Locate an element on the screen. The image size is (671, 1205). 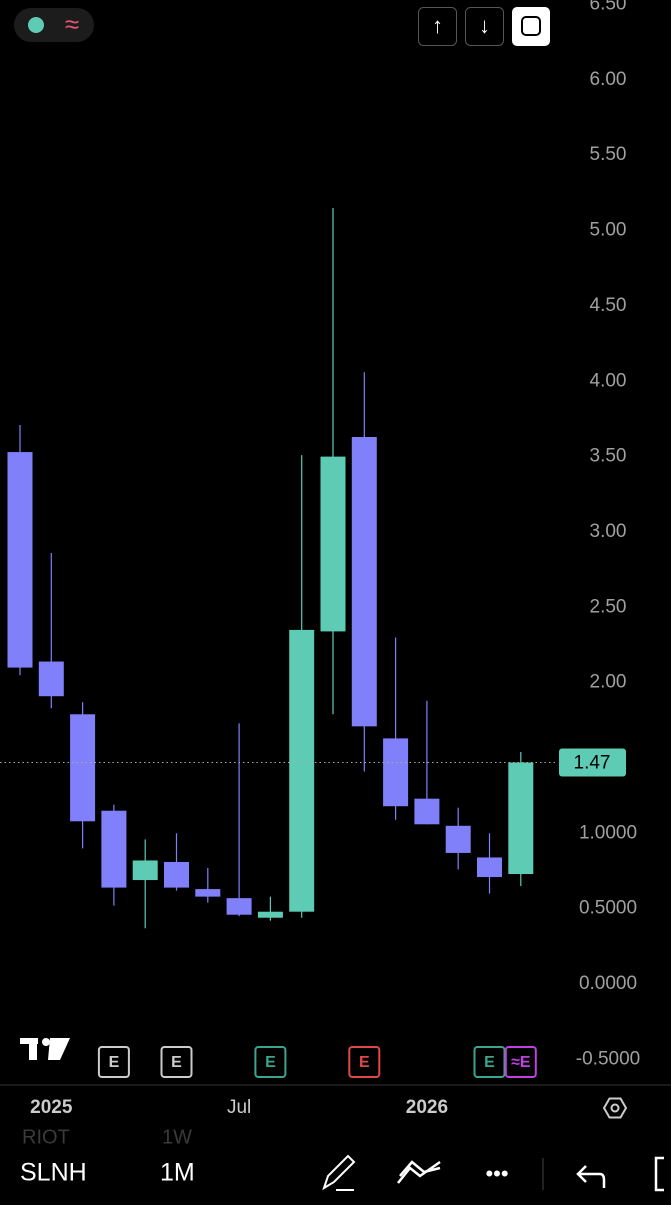
fullscreen-icon is located at coordinates (531, 26).